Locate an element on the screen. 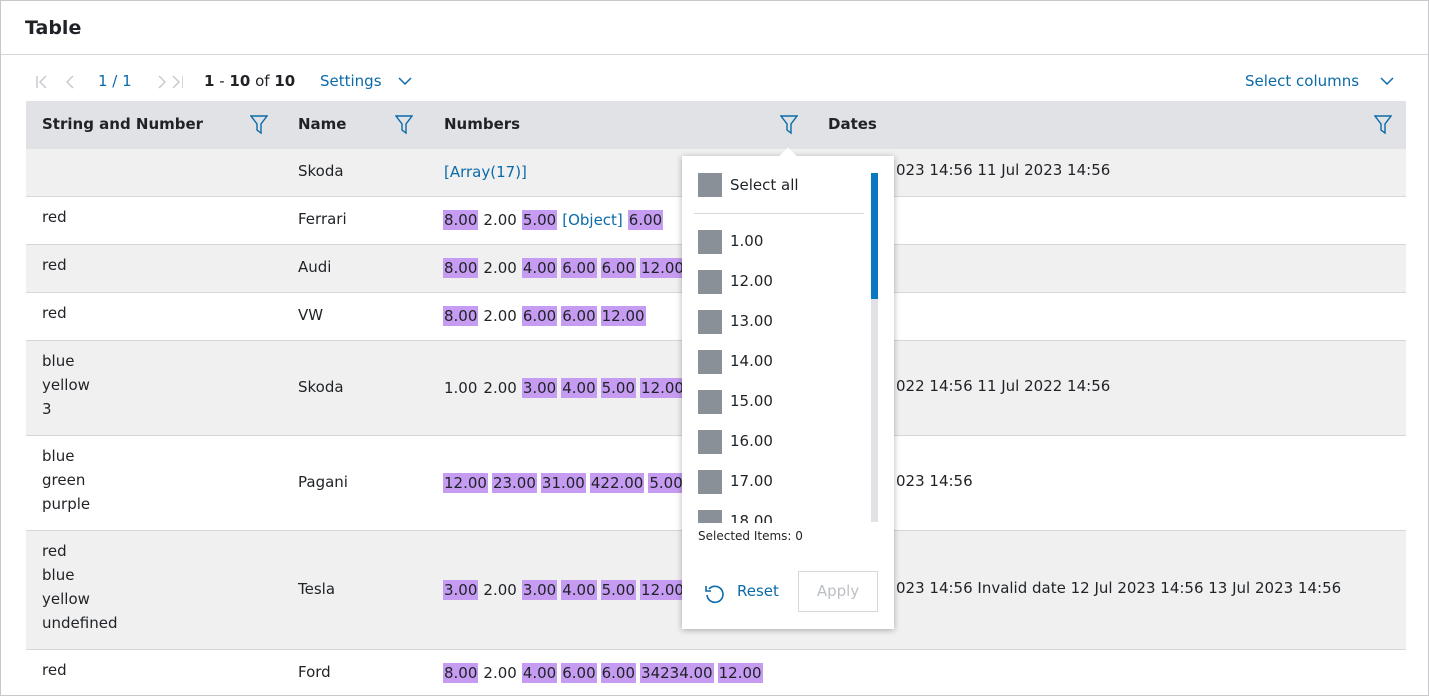 The height and width of the screenshot is (696, 1429). cell-numbers: 8.00 2.00 5.00 [Object] 6.00 is located at coordinates (555, 220).